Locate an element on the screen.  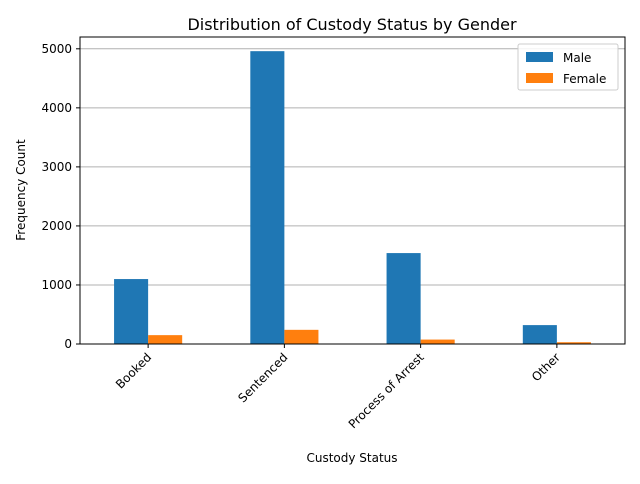
legend-swatch-male is located at coordinates (539, 57).